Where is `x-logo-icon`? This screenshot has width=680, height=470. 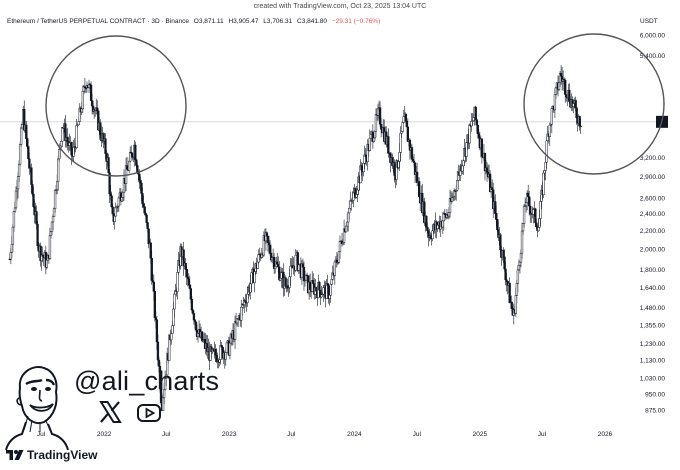
x-logo-icon is located at coordinates (110, 412).